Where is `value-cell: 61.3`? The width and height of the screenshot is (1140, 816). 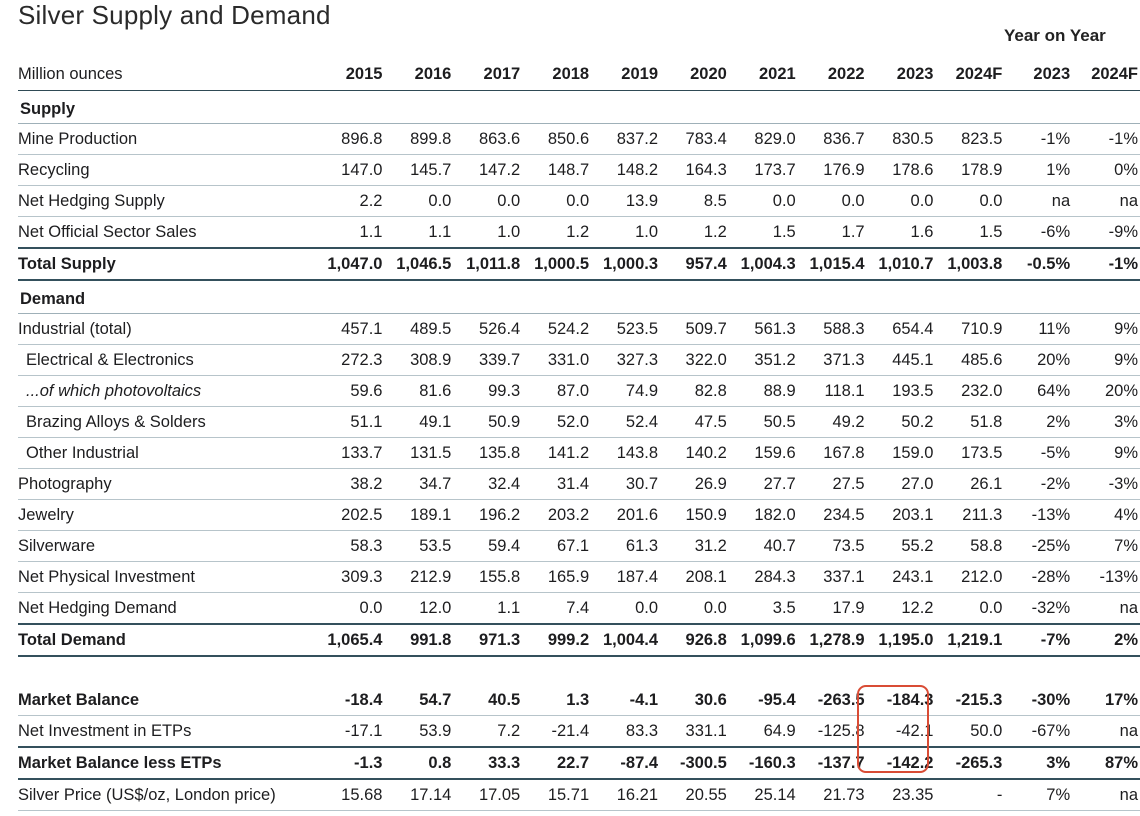 value-cell: 61.3 is located at coordinates (626, 546).